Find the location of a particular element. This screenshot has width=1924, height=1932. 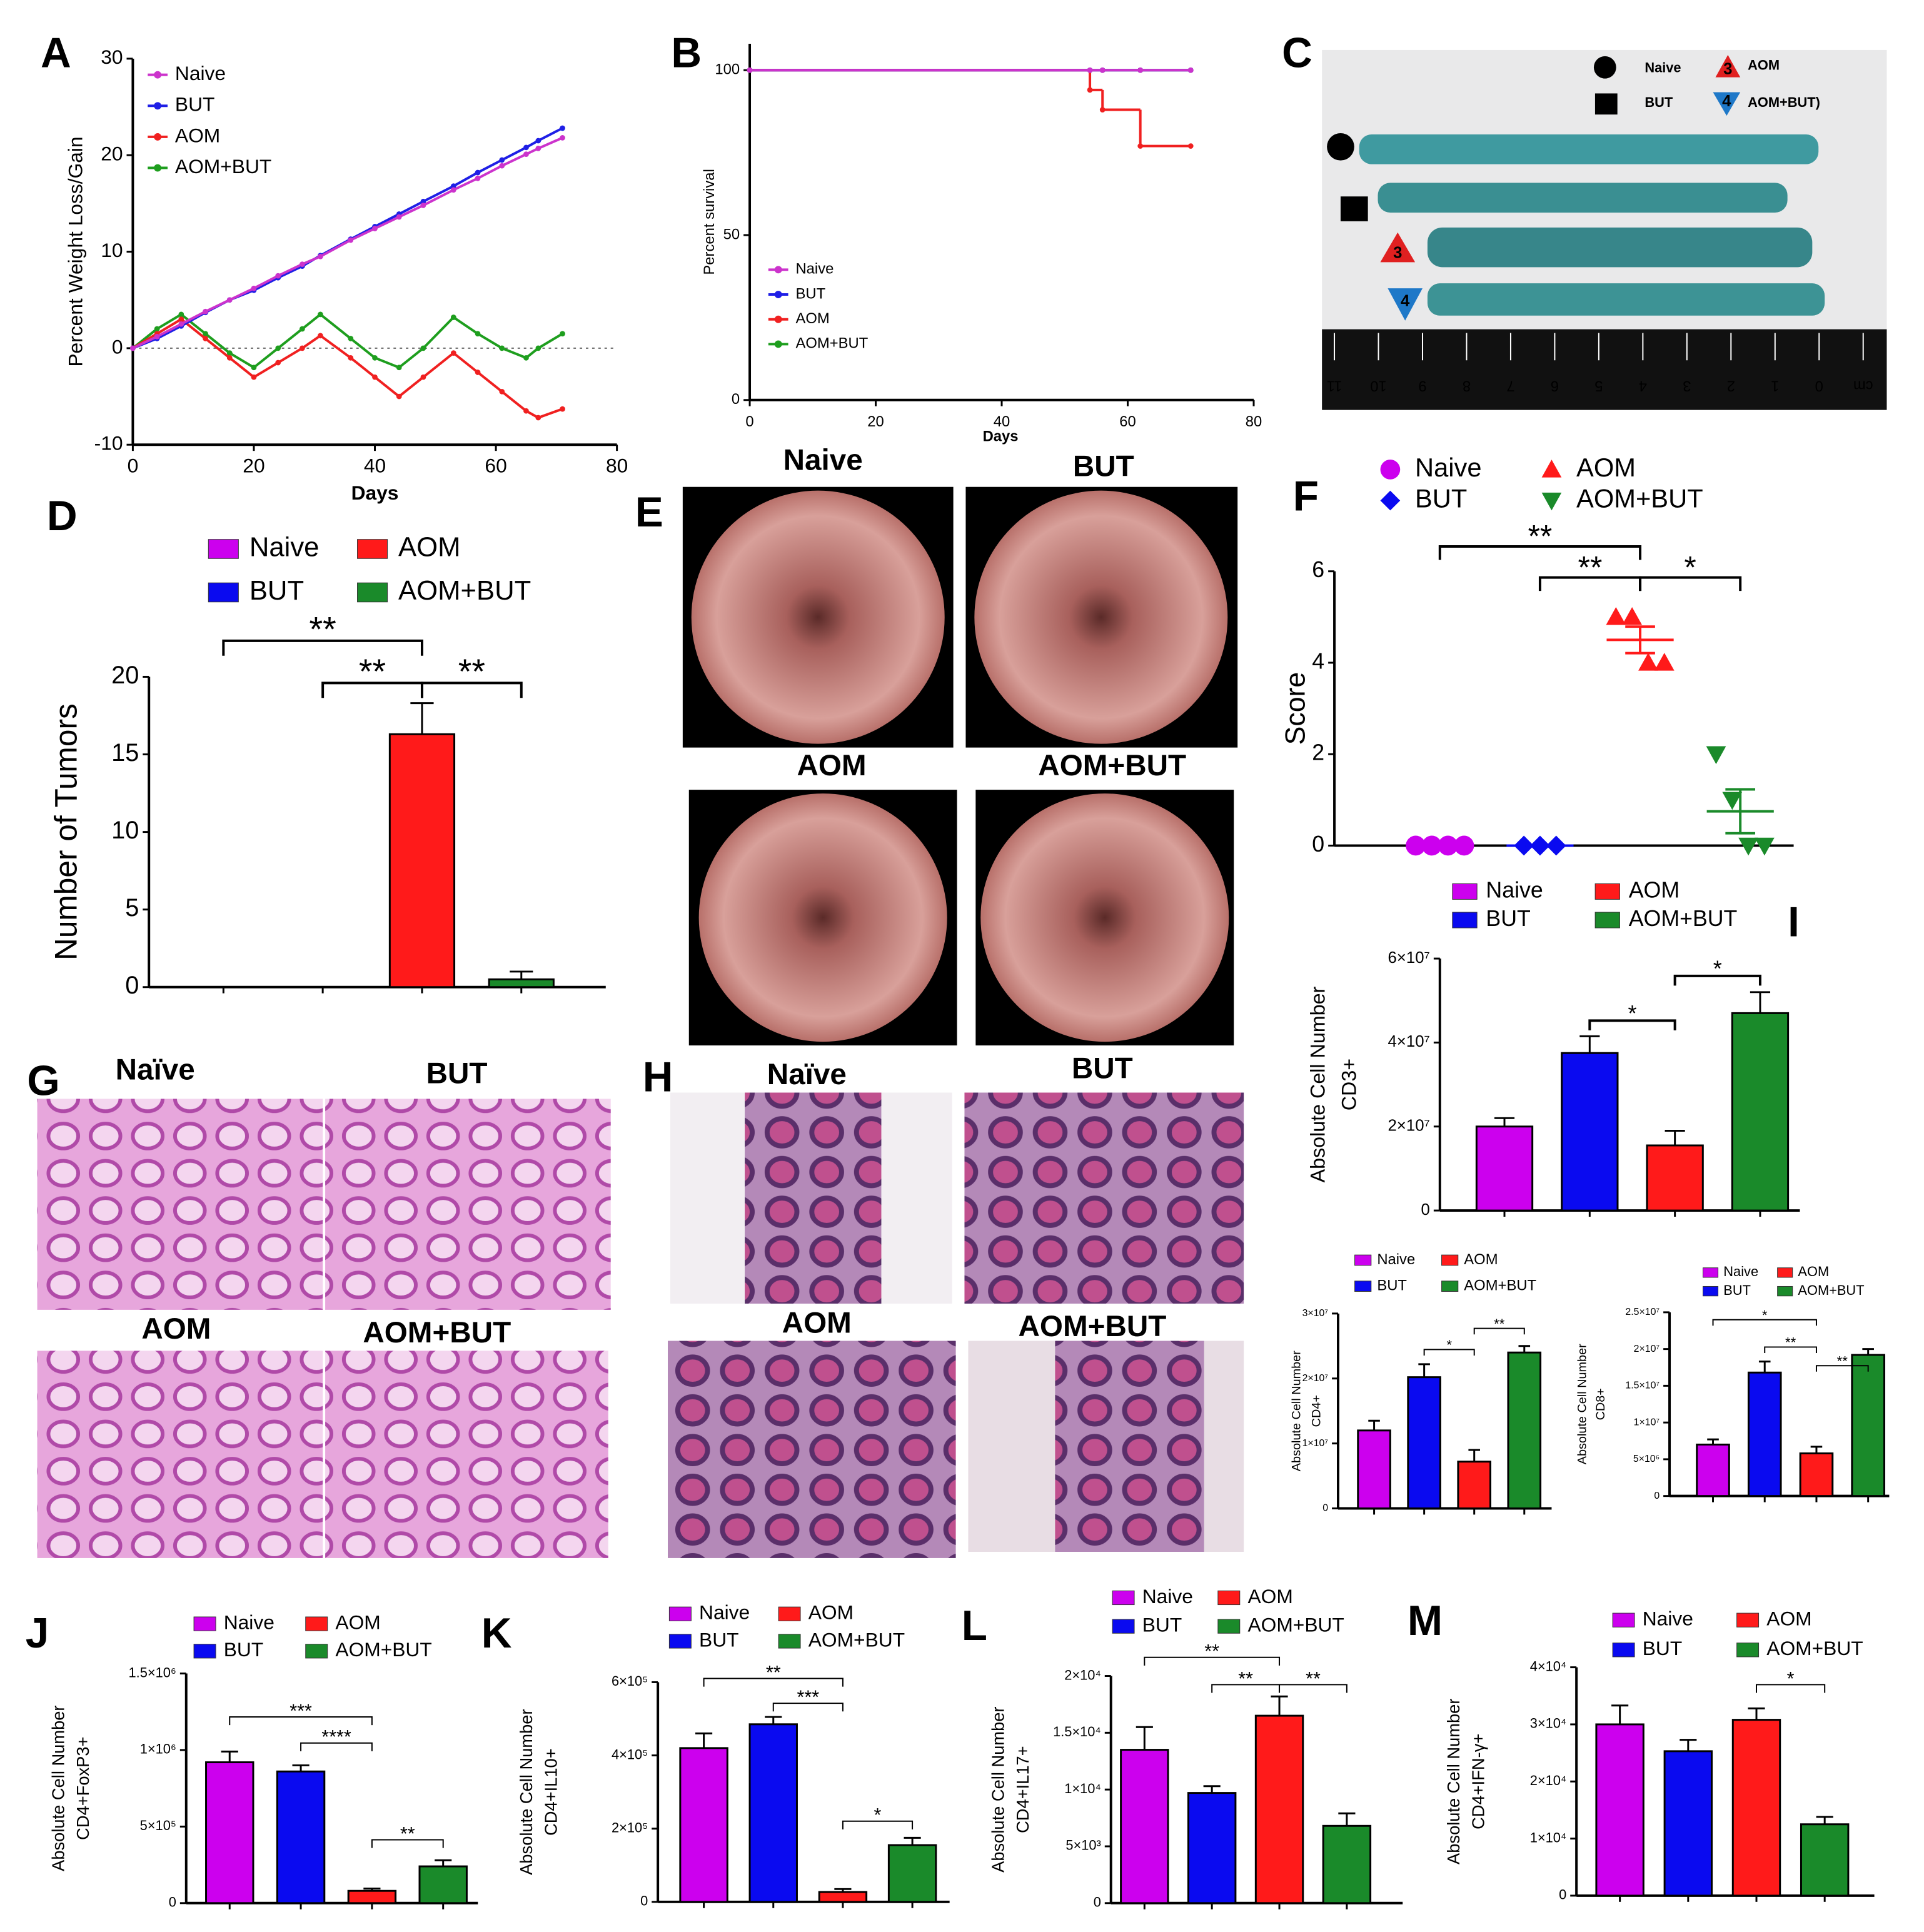

ruler-label: 11 is located at coordinates (1334, 386).